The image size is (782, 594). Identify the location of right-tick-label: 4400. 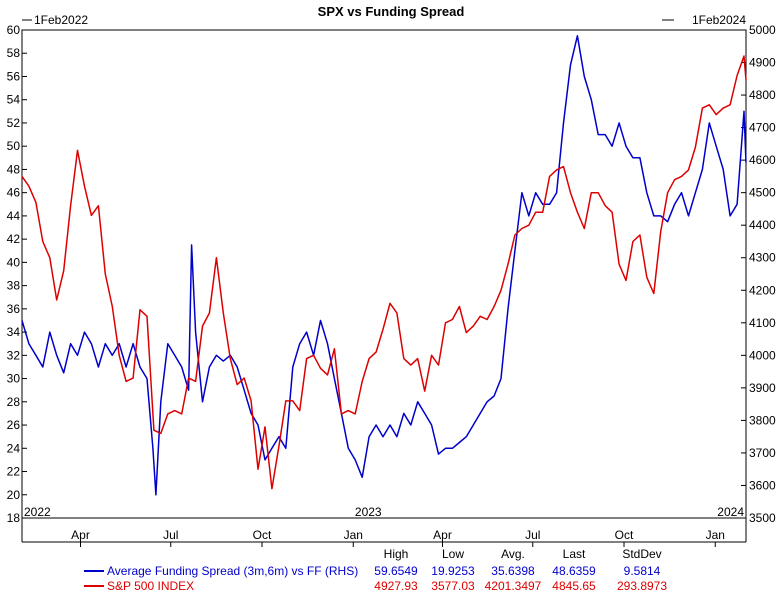
(762, 225).